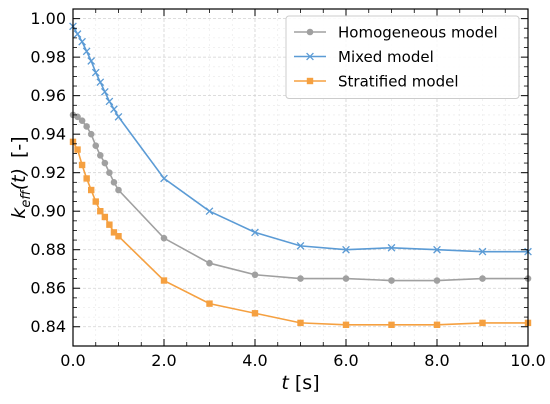 The image size is (550, 404). I want to click on legend-marker-mixed-model, so click(310, 56).